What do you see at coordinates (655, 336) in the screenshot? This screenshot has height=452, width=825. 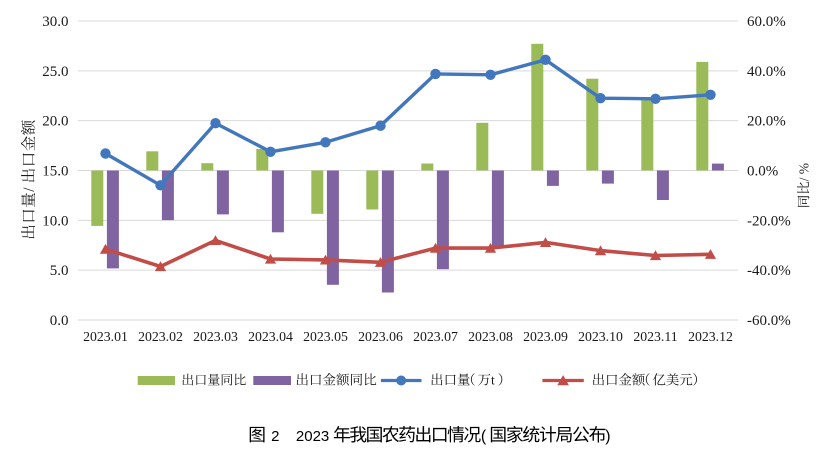 I see `svg-text: 2023.11` at bounding box center [655, 336].